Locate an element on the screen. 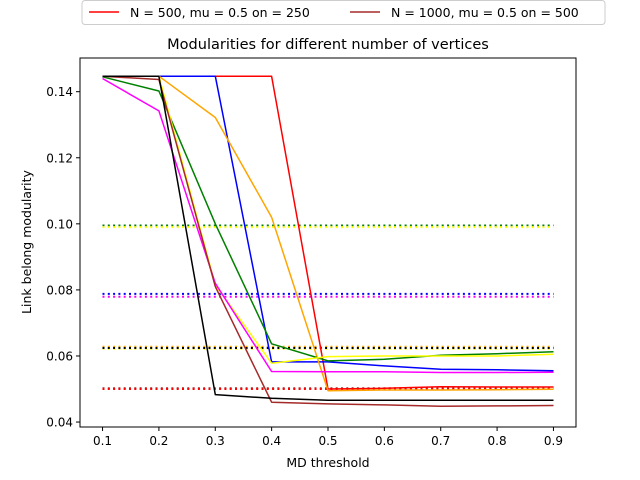  legend-label-n1000: N = 1000, mu = 0.5 on = 500 is located at coordinates (485, 12).